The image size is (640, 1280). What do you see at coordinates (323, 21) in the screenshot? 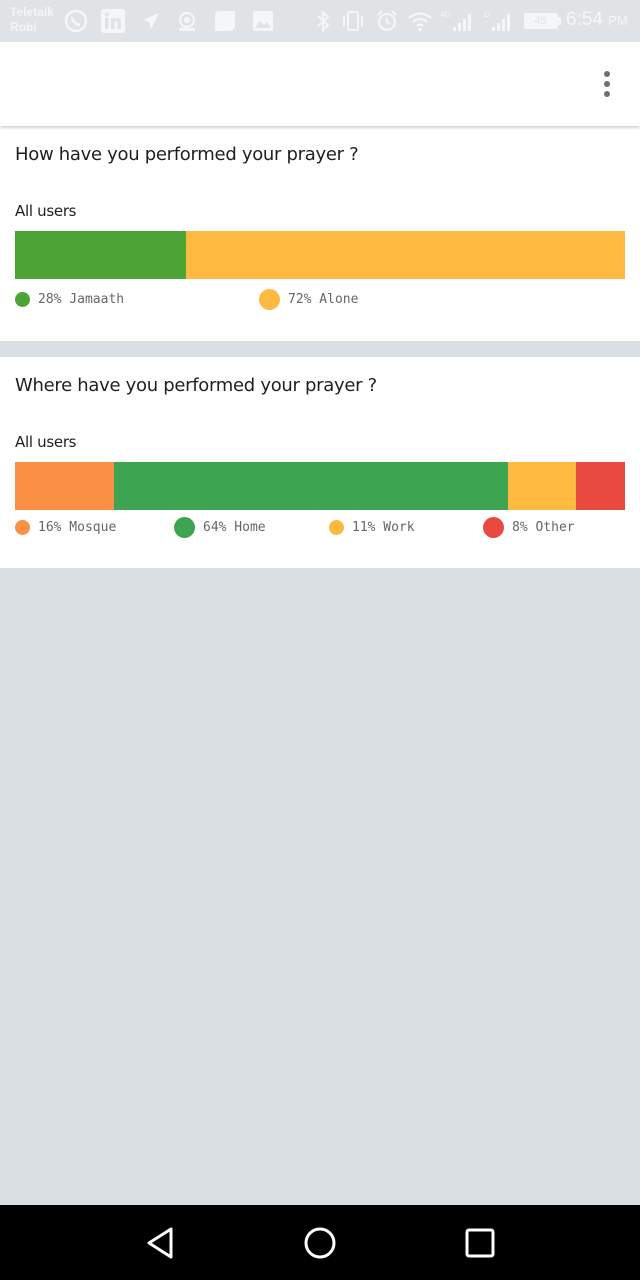
I see `bluetooth-icon` at bounding box center [323, 21].